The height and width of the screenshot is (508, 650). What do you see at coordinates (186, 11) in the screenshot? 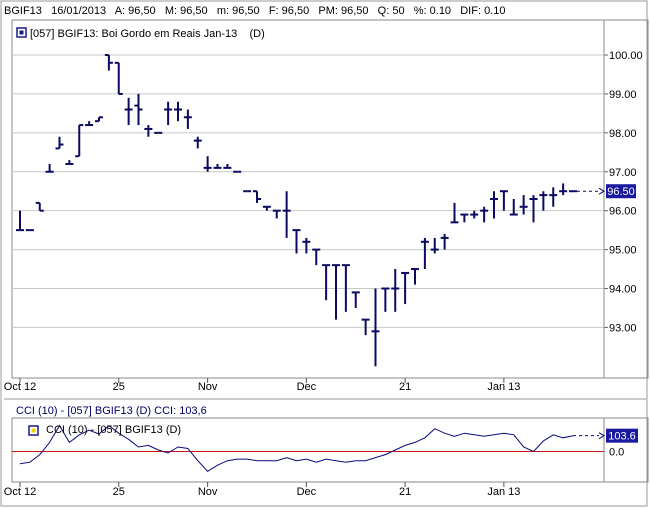
I see `min-label: M: 96,50` at bounding box center [186, 11].